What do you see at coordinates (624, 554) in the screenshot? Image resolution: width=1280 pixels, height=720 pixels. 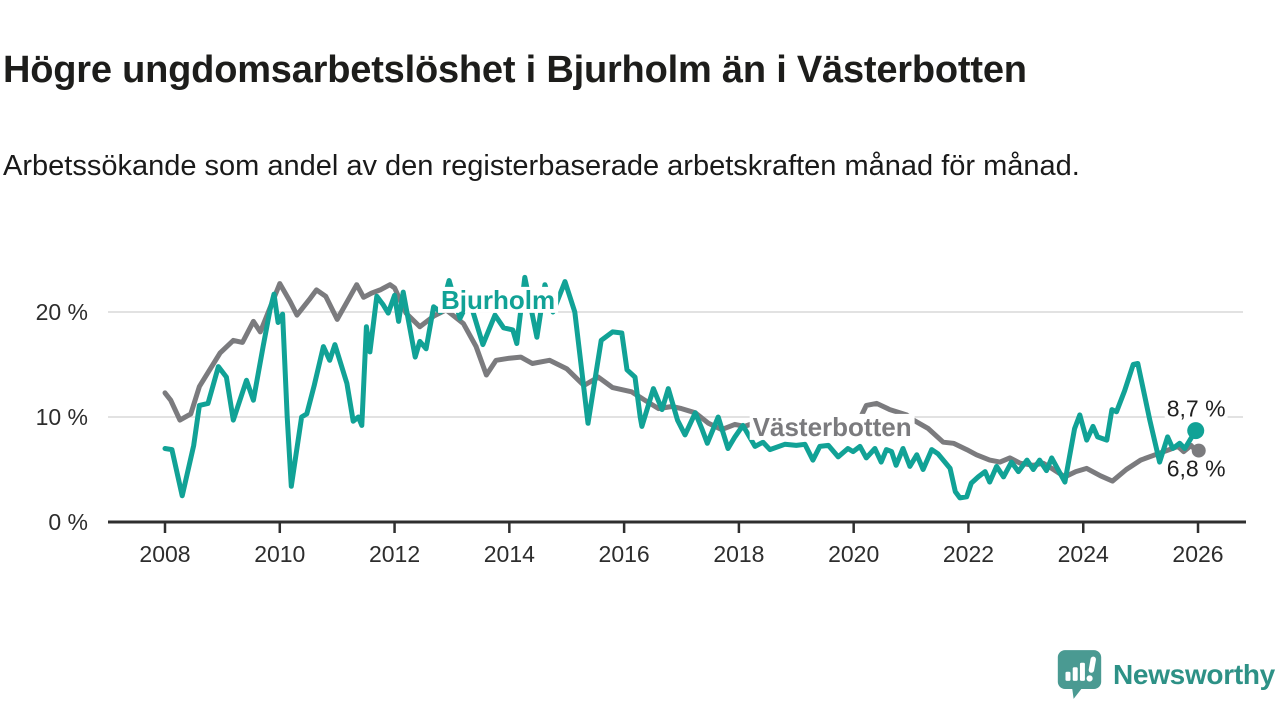 I see `x-tick-label: 2016` at bounding box center [624, 554].